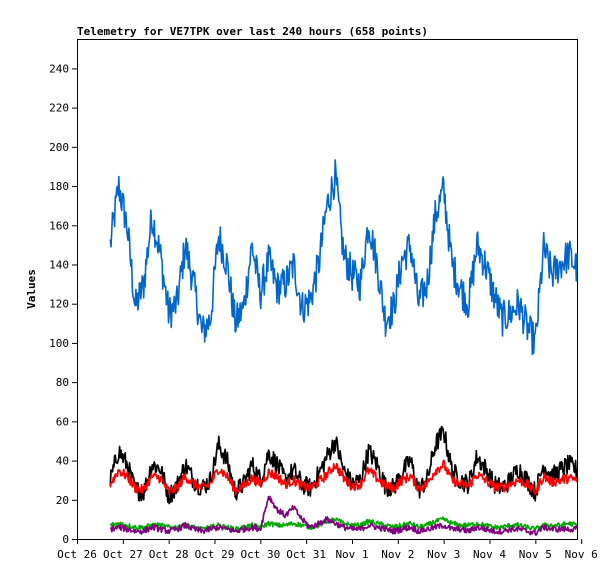 Image resolution: width=615 pixels, height=584 pixels. I want to click on y-tick-label: 40, so click(62, 461).